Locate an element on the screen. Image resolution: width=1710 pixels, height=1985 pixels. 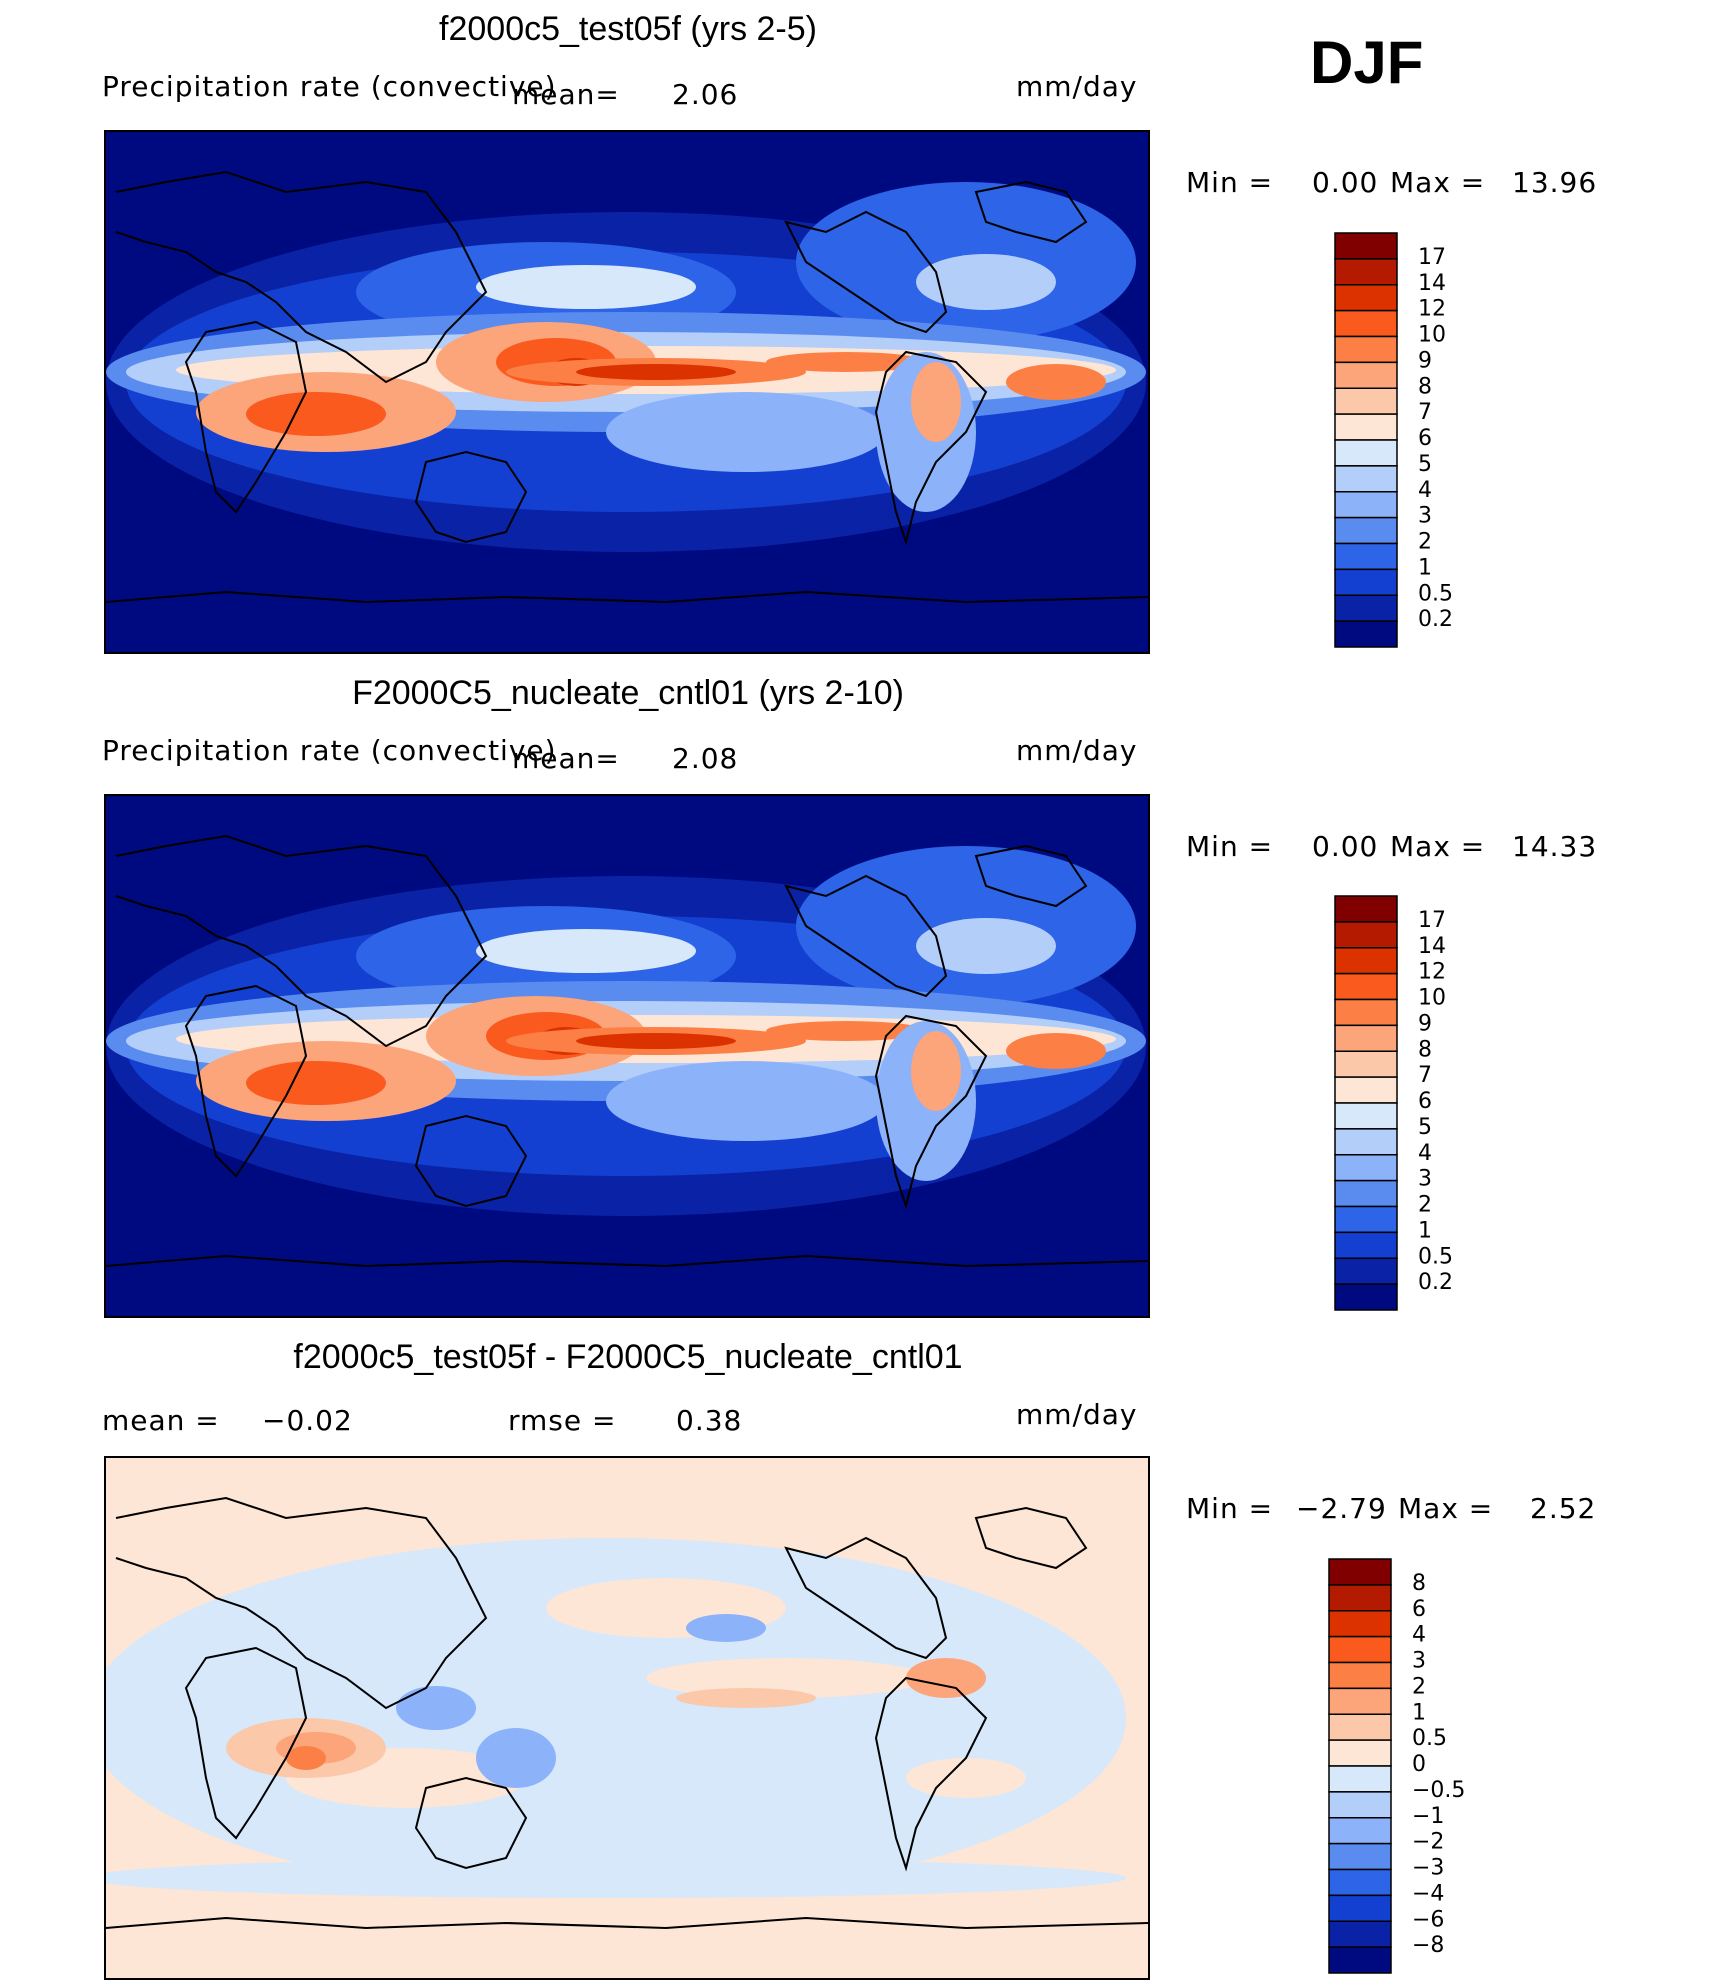
panel3-field is located at coordinates (627, 1758).